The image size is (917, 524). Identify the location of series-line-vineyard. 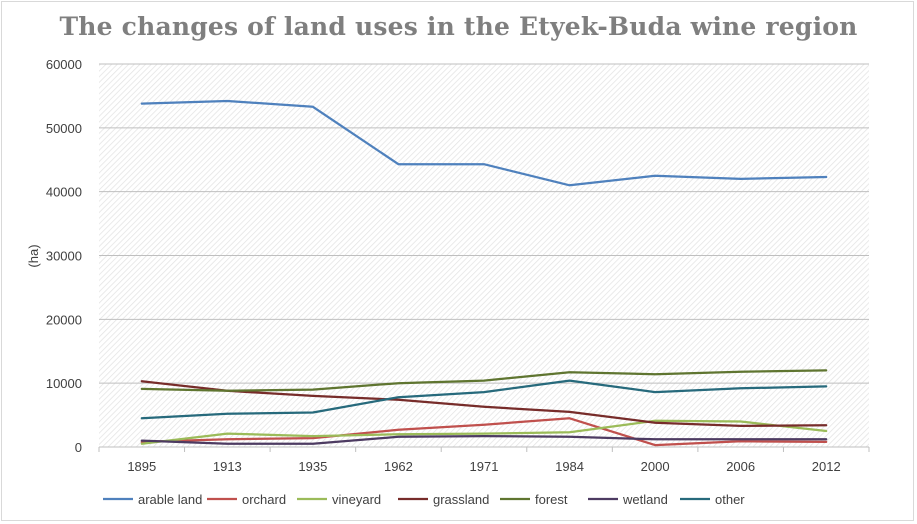
(484, 432).